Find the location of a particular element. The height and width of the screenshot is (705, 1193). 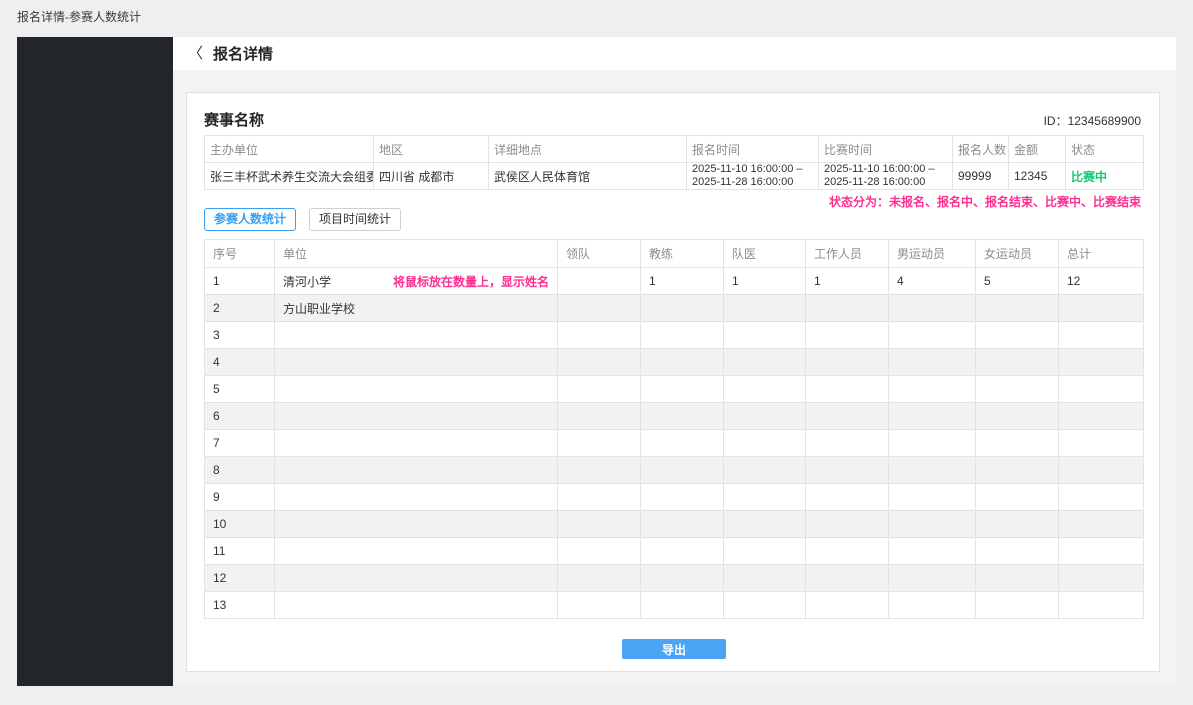

table-row: 3 is located at coordinates (674, 335).